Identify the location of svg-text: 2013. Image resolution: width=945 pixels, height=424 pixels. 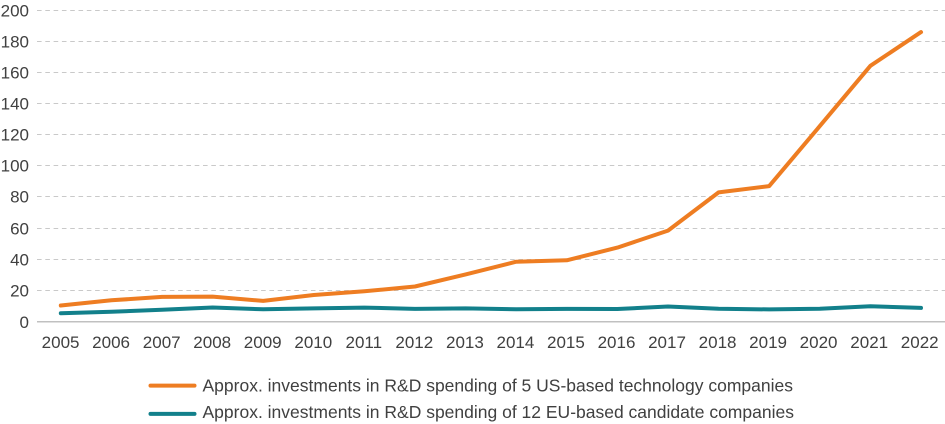
(465, 342).